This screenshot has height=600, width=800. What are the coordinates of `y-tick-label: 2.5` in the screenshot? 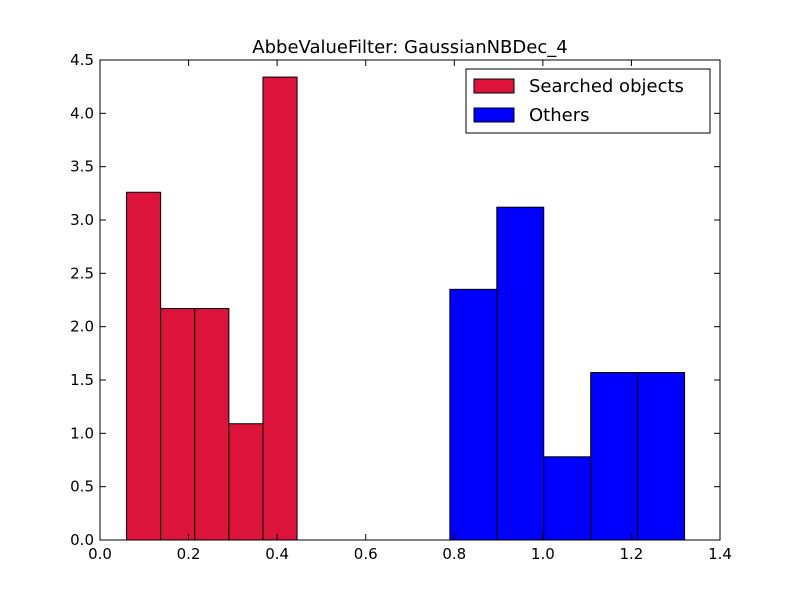 It's located at (82, 273).